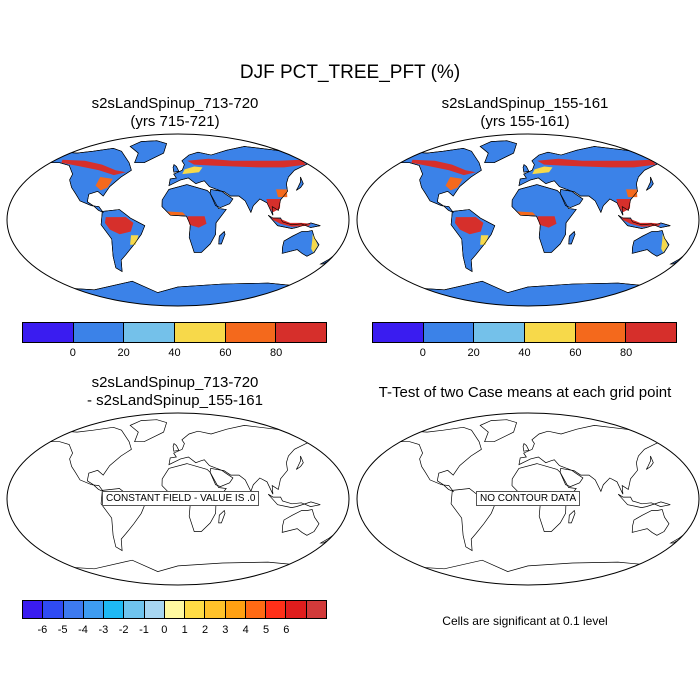  I want to click on colorbar-diff-ticks-label-4: -2, so click(123, 630).